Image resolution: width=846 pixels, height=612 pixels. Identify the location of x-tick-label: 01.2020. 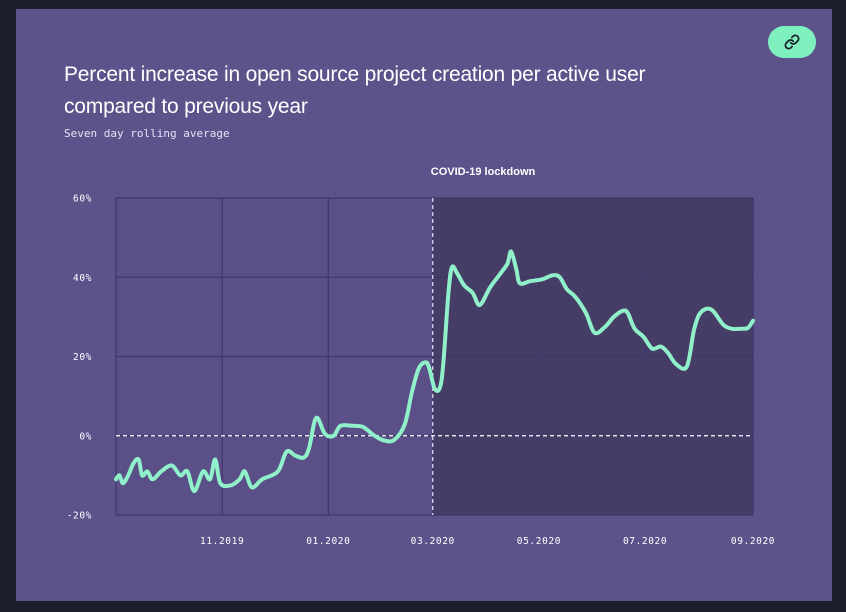
(328, 541).